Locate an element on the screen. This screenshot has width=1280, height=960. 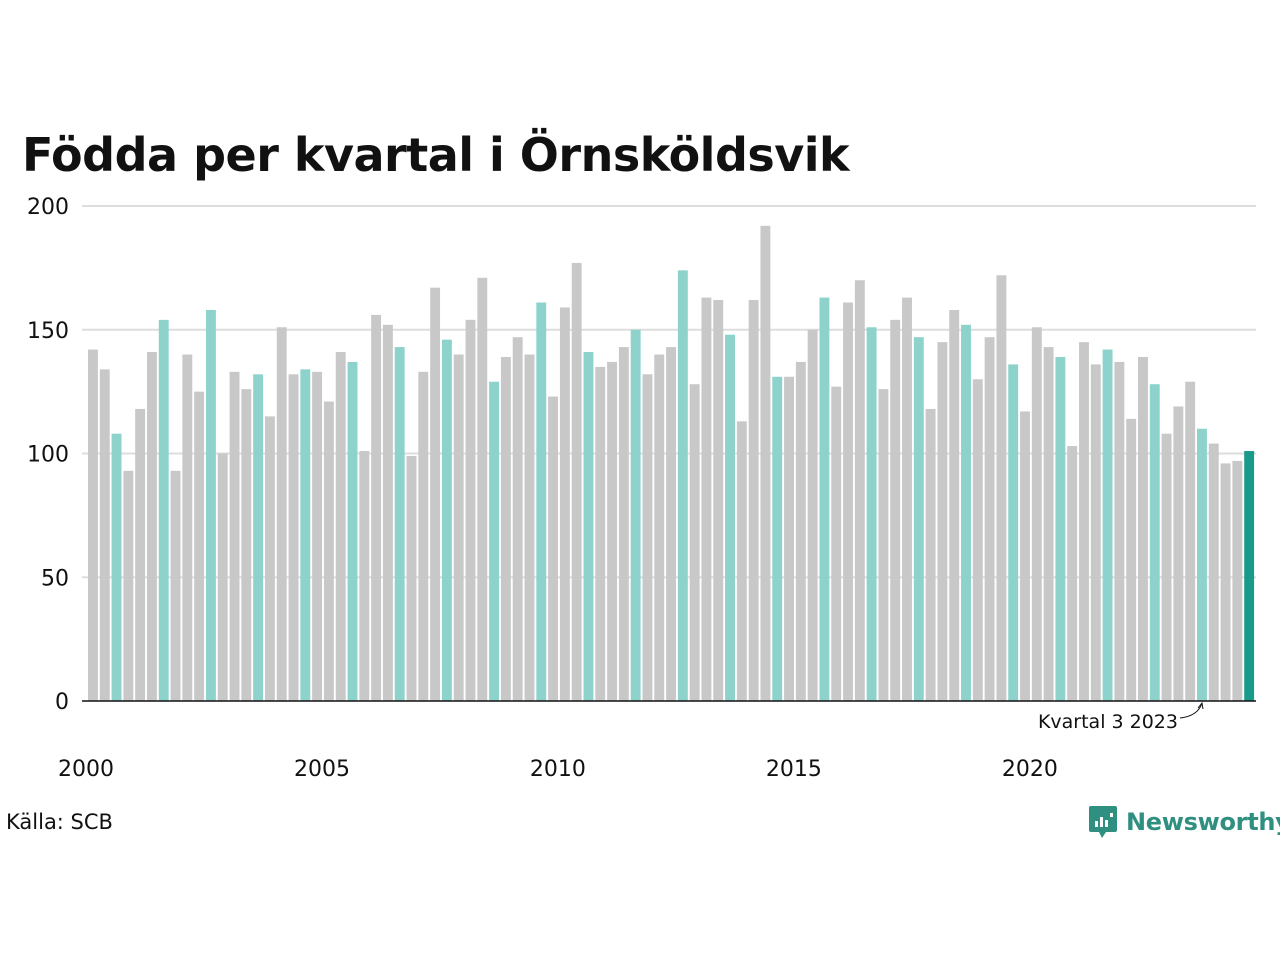
newsworthy-logo-icon is located at coordinates (1103, 822).